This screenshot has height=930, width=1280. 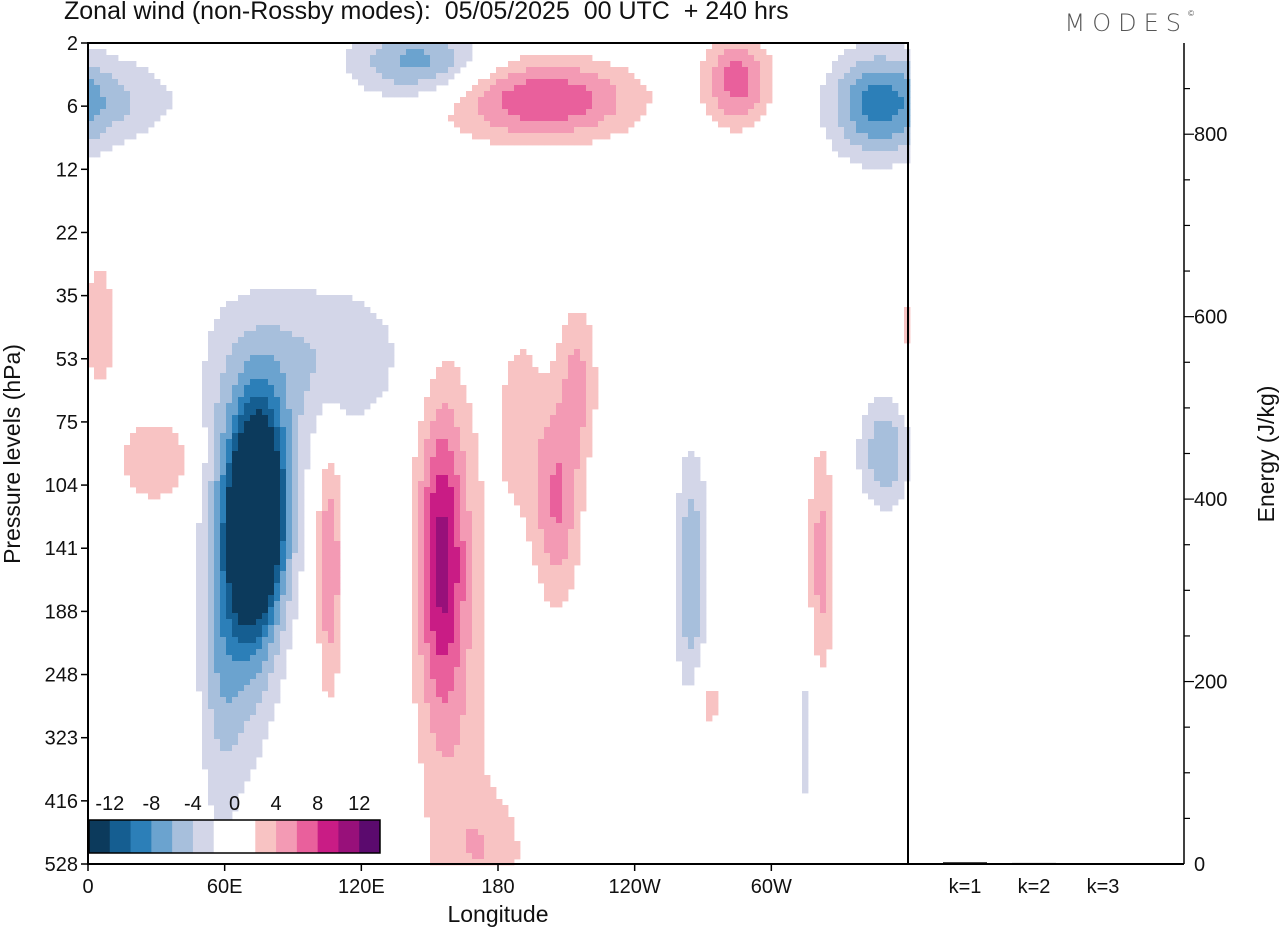 I want to click on x-tick-label: 180, so click(x=497, y=887).